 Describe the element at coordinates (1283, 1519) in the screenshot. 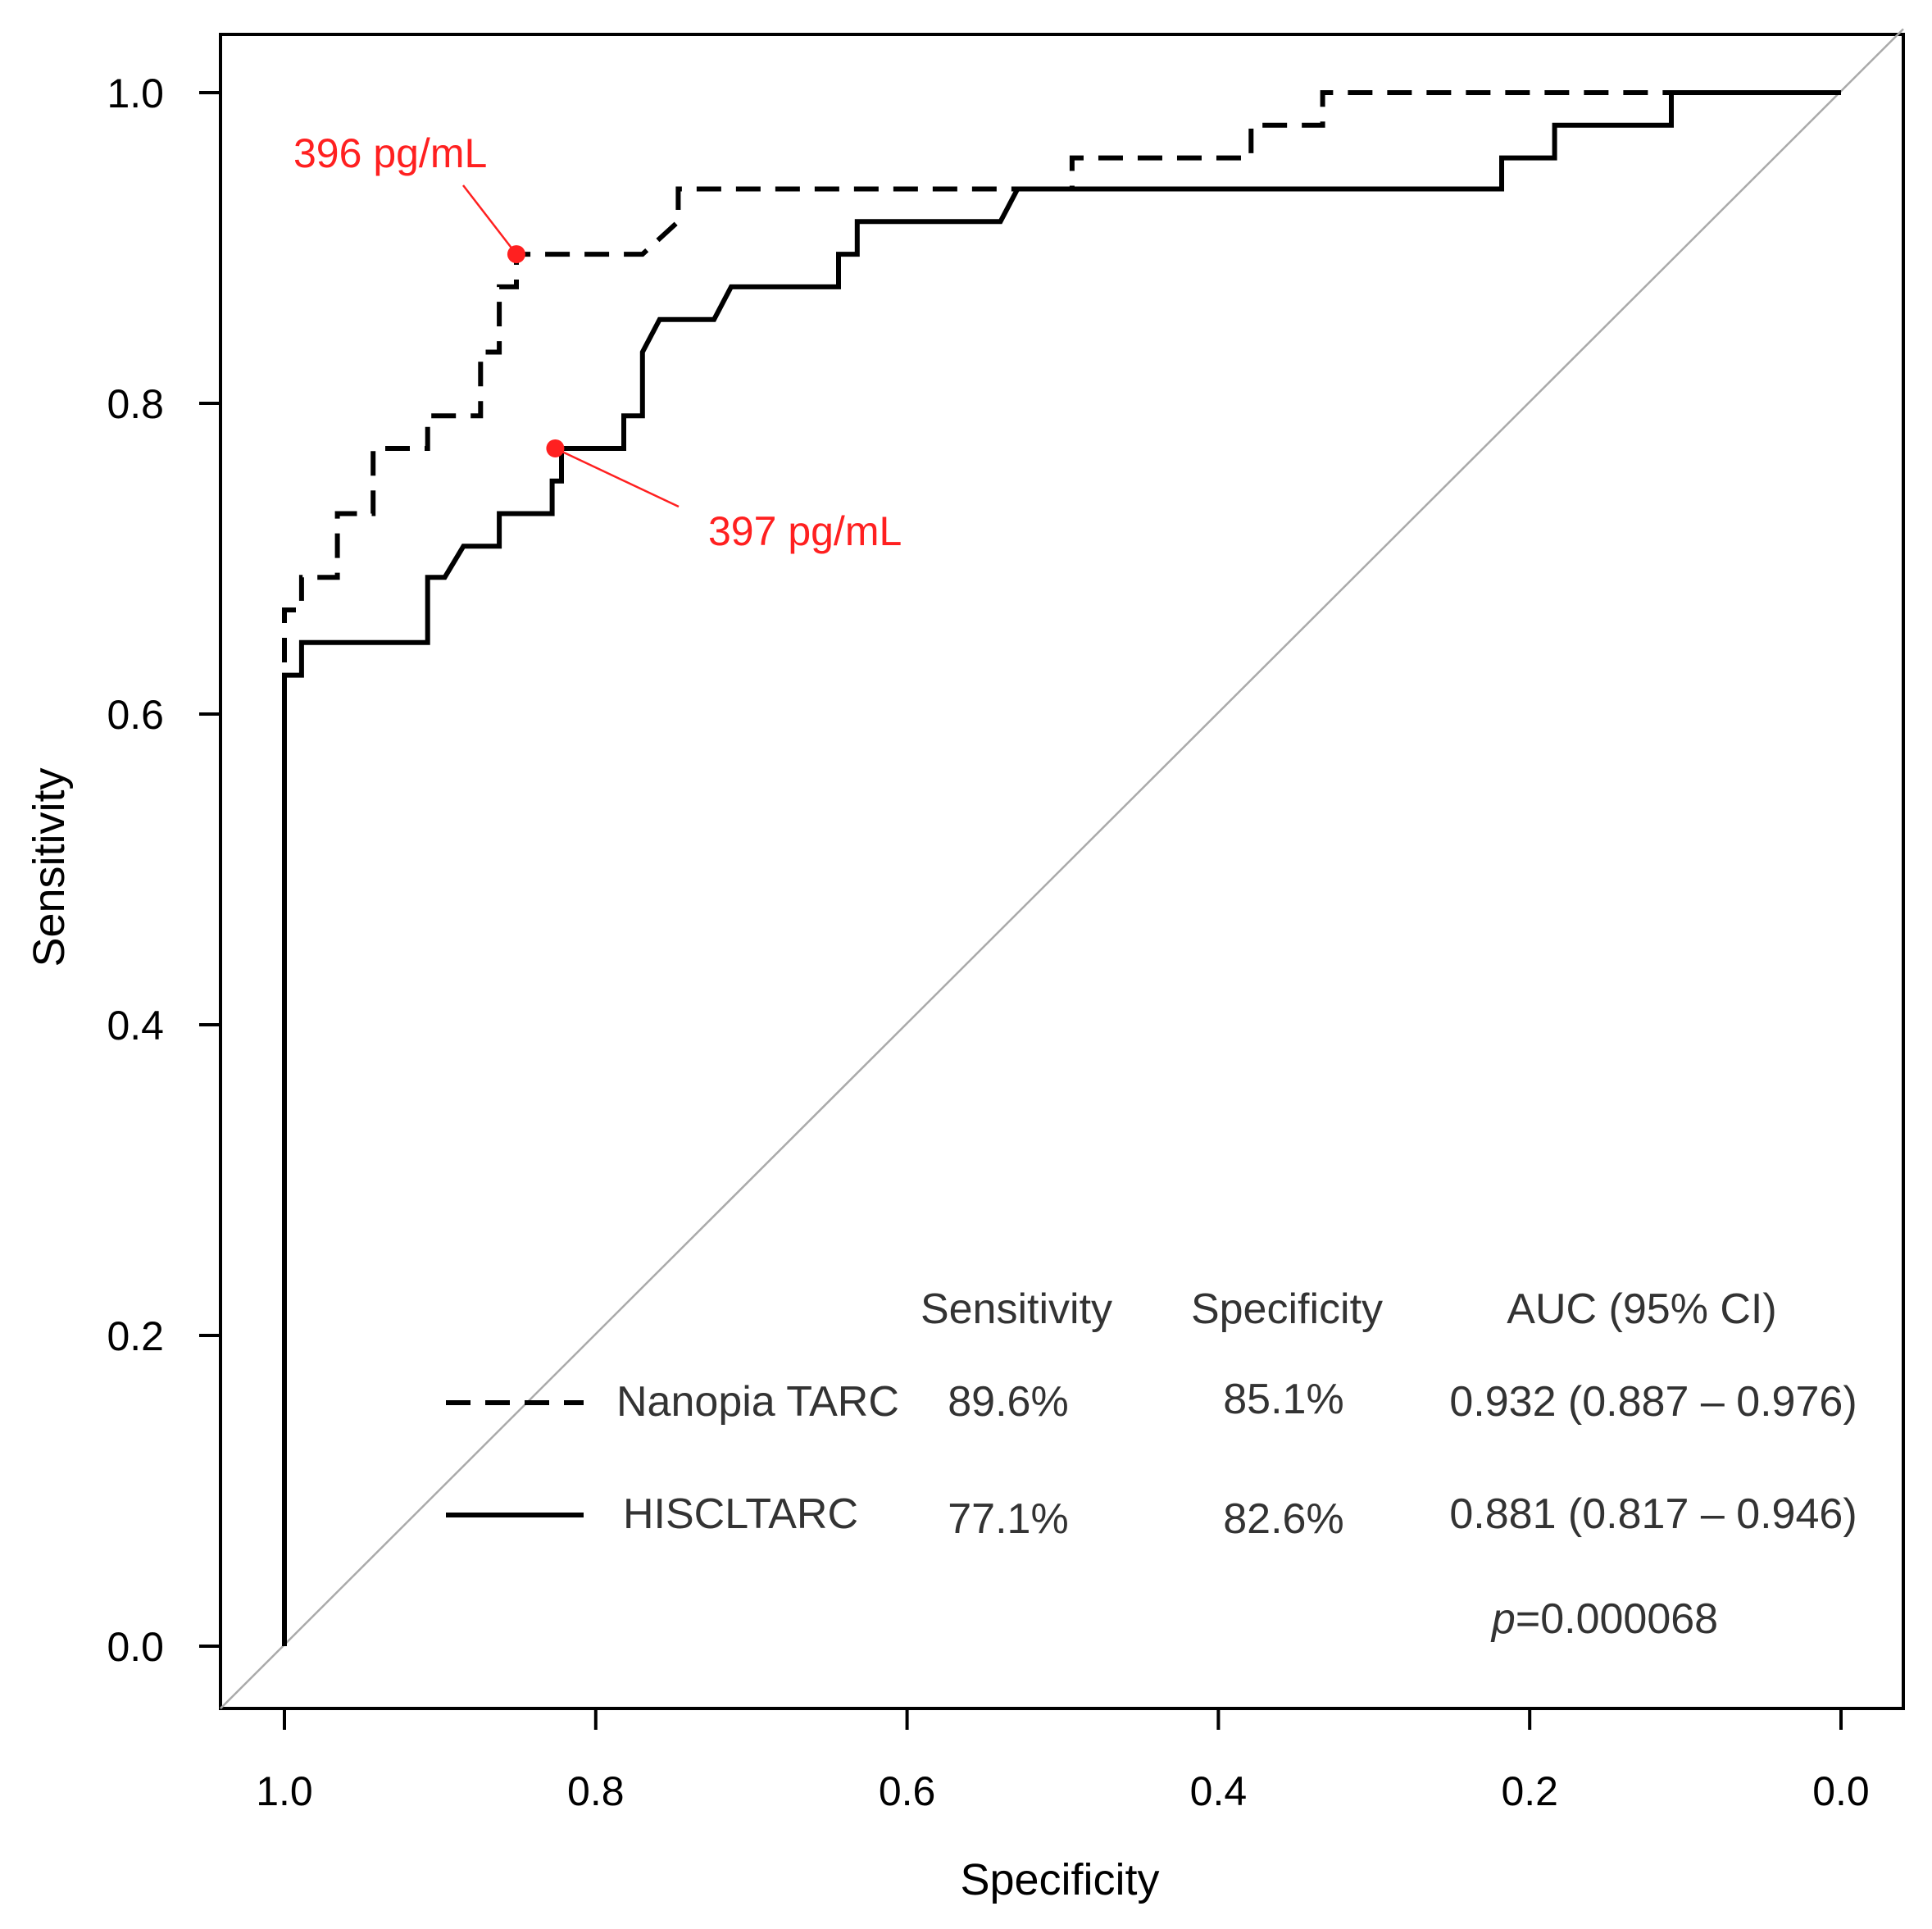

I see `table-cell-specificity-hiscl: 82.6%` at that location.